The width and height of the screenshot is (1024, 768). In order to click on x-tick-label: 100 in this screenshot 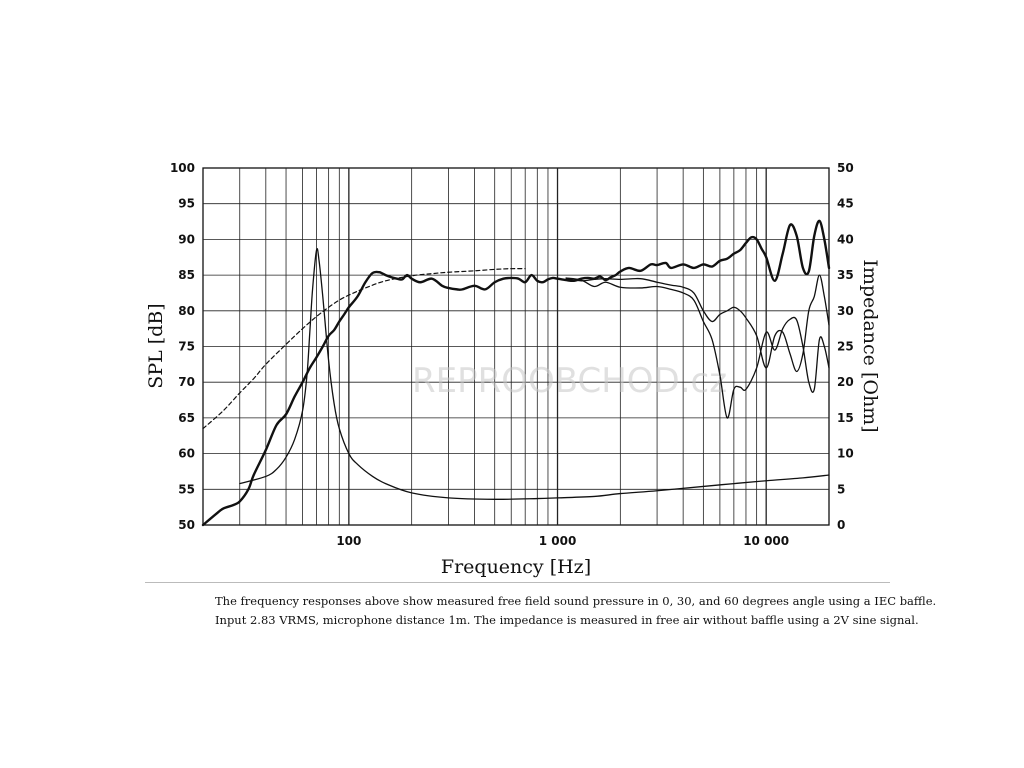, I will do `click(348, 541)`.